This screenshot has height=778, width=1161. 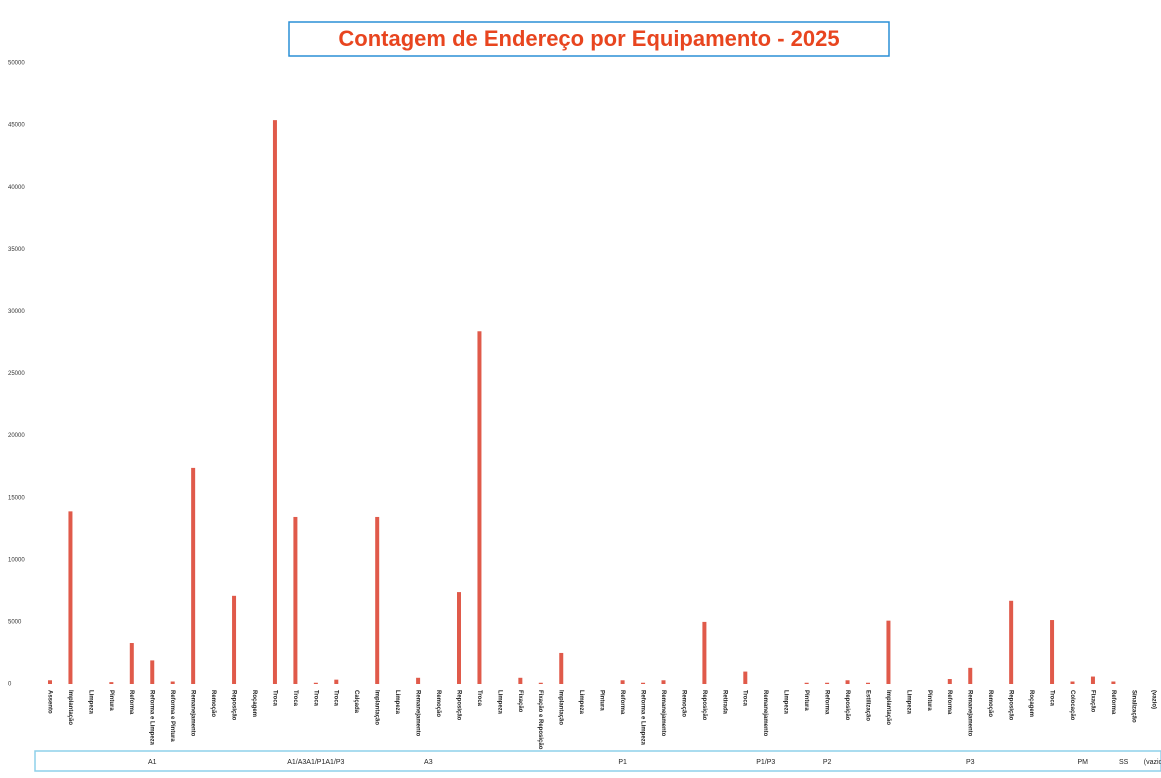 What do you see at coordinates (152, 762) in the screenshot?
I see `group-label: A1` at bounding box center [152, 762].